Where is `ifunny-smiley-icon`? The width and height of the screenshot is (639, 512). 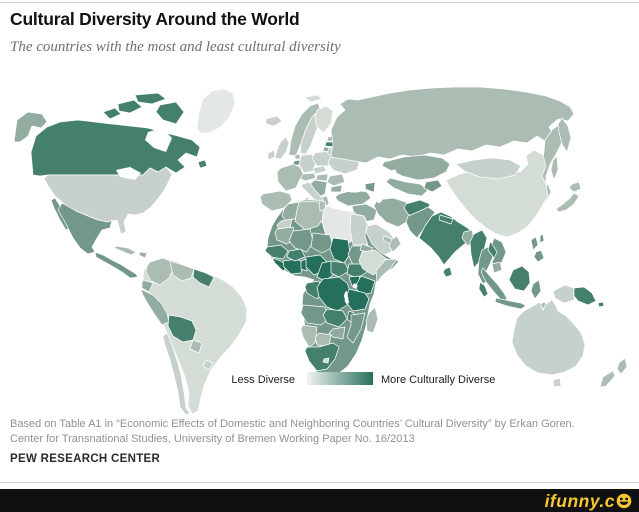 ifunny-smiley-icon is located at coordinates (624, 502).